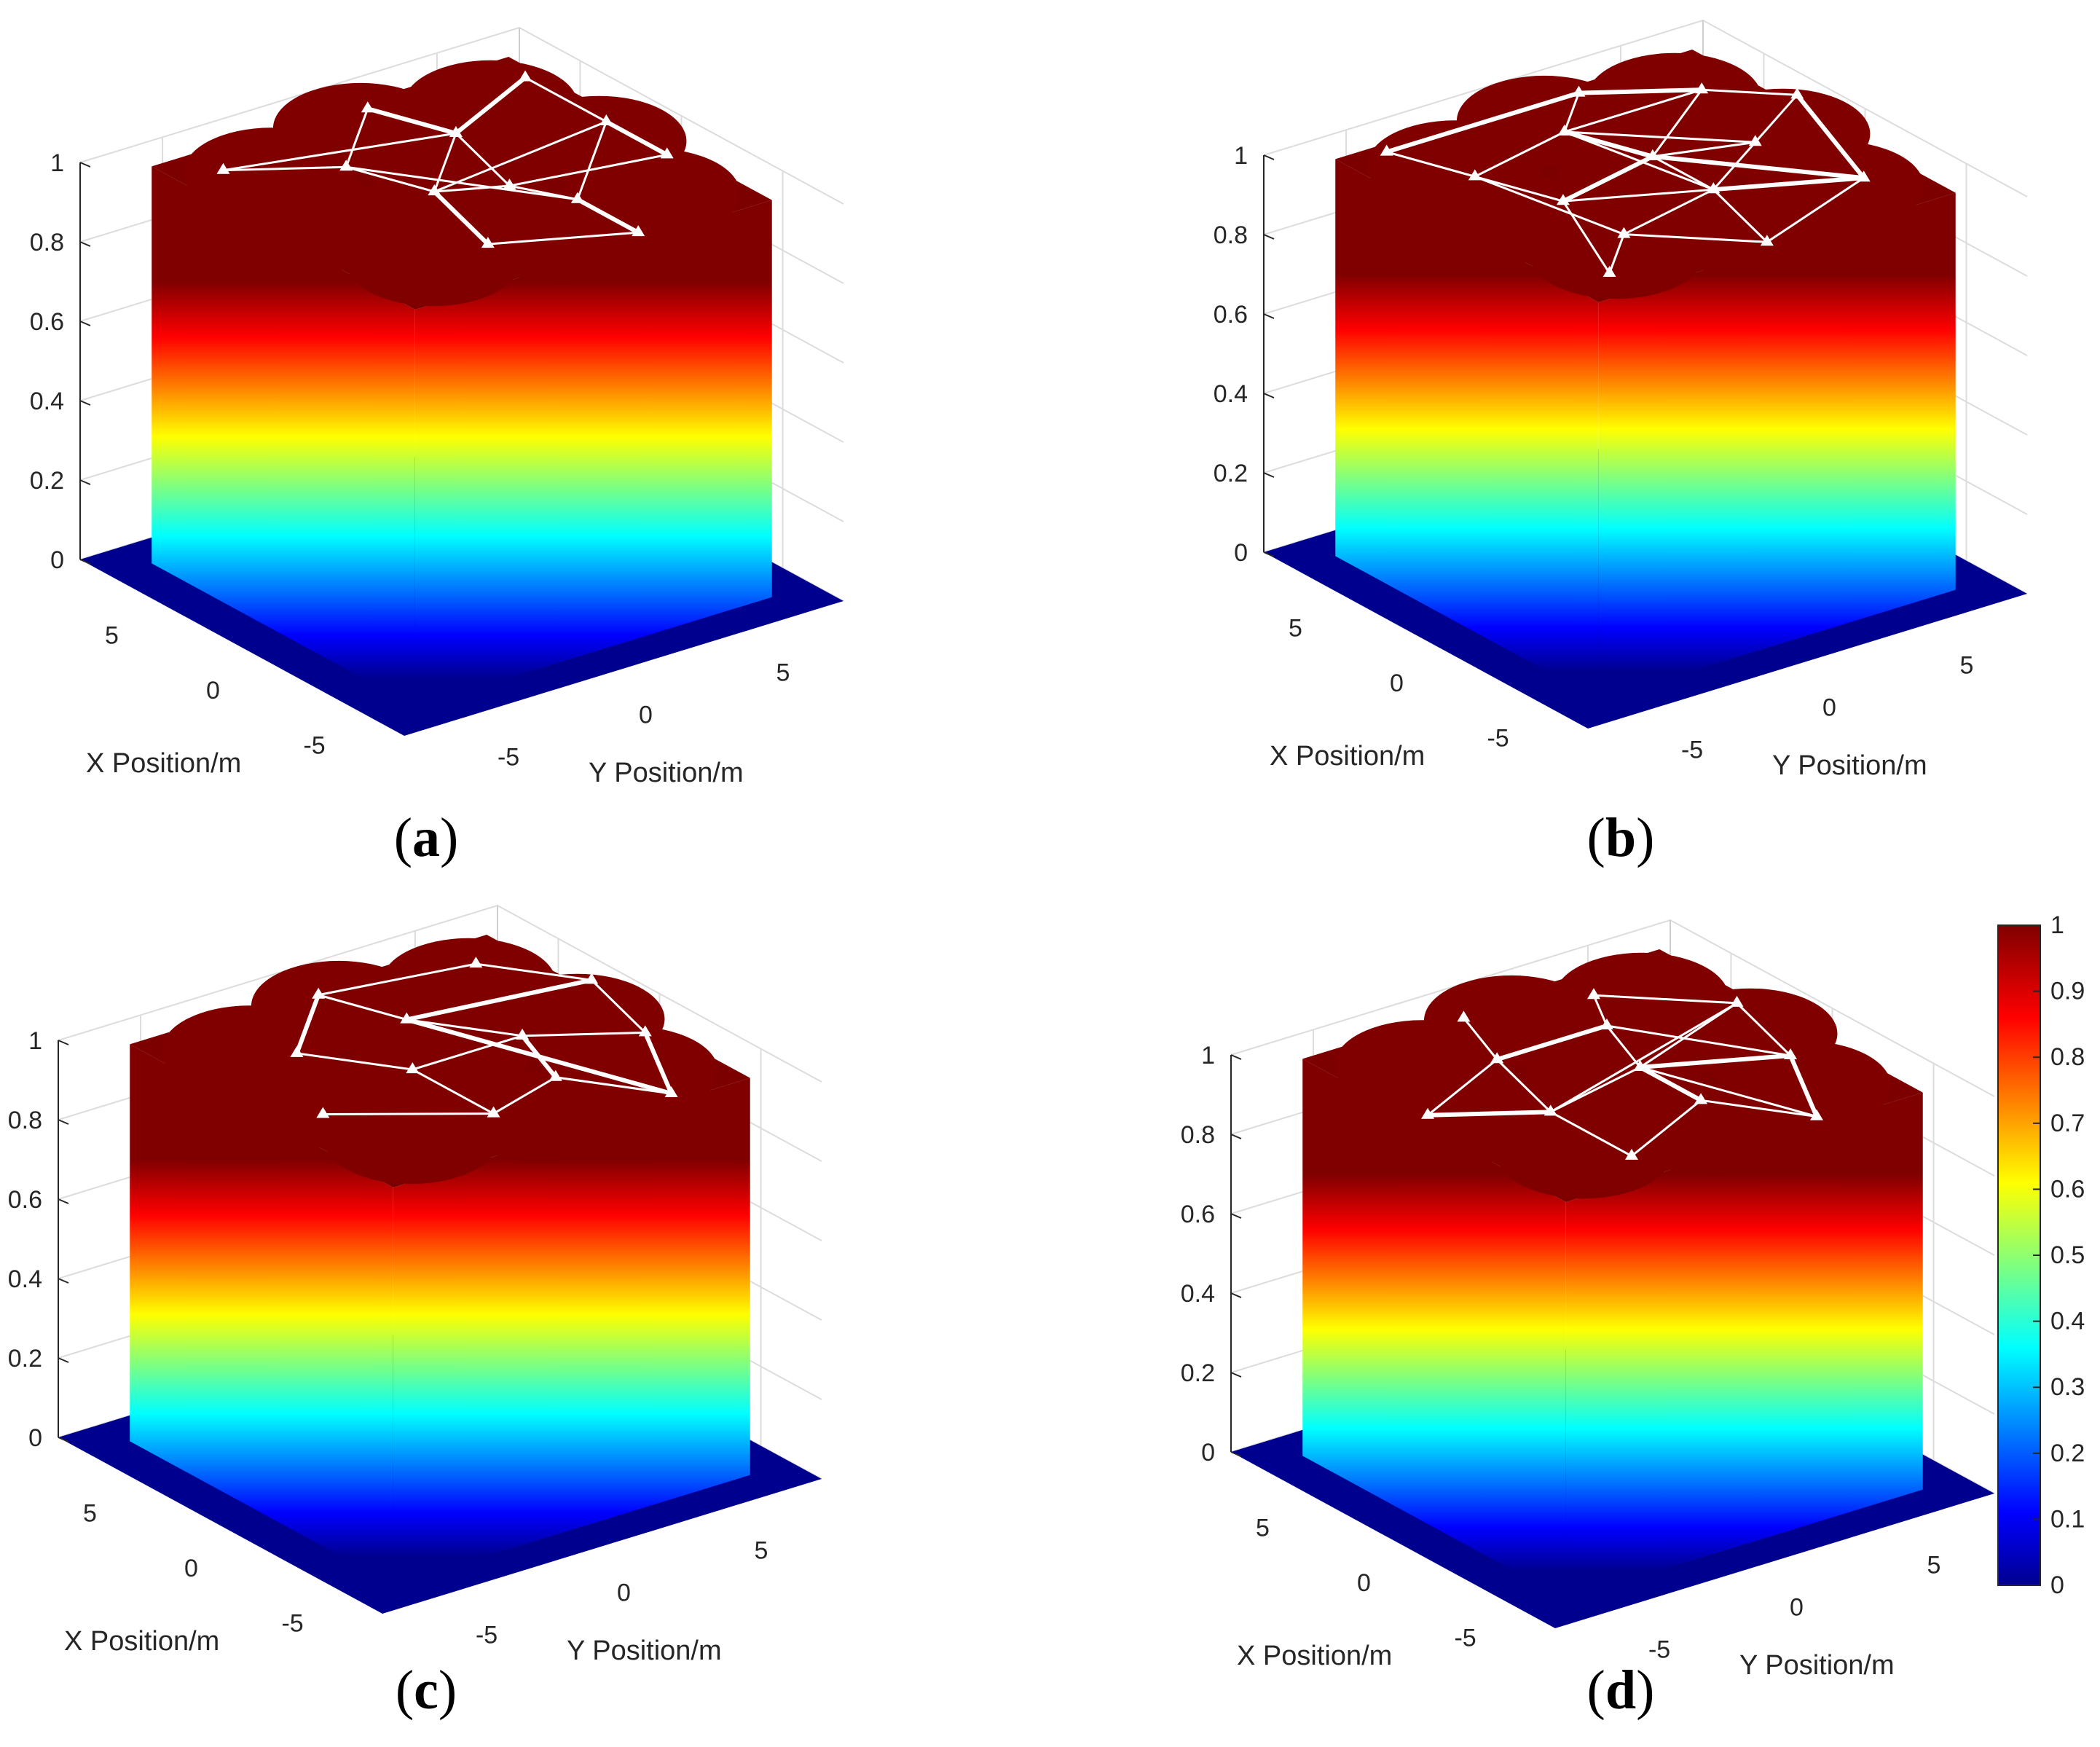 The height and width of the screenshot is (1747, 2100). I want to click on y-tick-label: -5, so click(508, 757).